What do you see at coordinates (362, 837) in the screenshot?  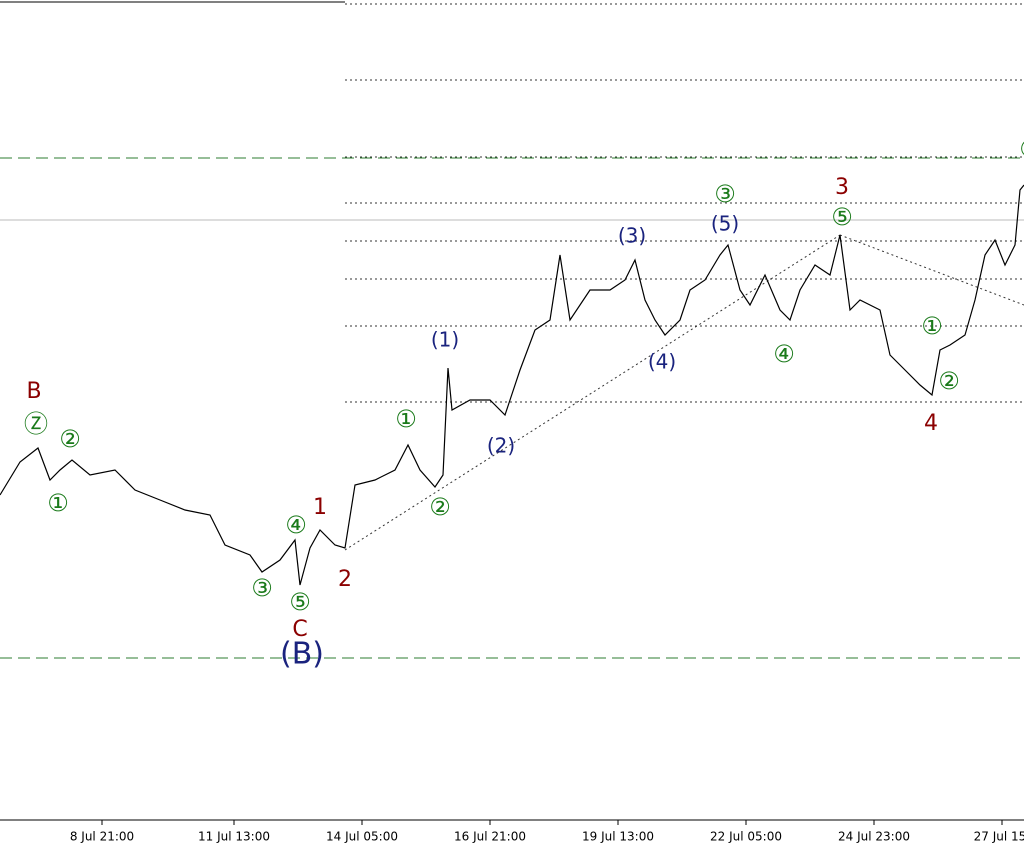 I see `x-tick-label: 14 Jul 05:00` at bounding box center [362, 837].